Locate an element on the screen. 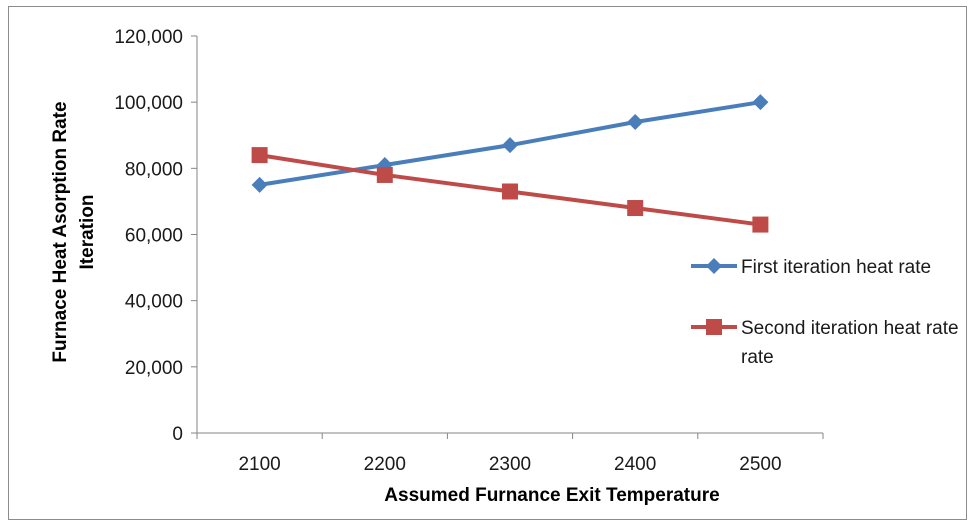 The width and height of the screenshot is (969, 522). y-tick-label: 0 is located at coordinates (177, 434).